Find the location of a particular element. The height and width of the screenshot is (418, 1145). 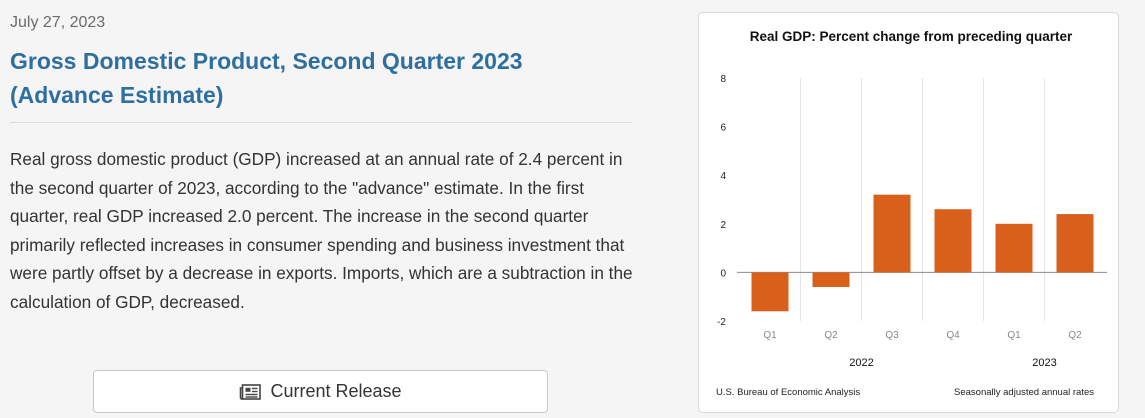

y-tick-label: 0 is located at coordinates (723, 273).